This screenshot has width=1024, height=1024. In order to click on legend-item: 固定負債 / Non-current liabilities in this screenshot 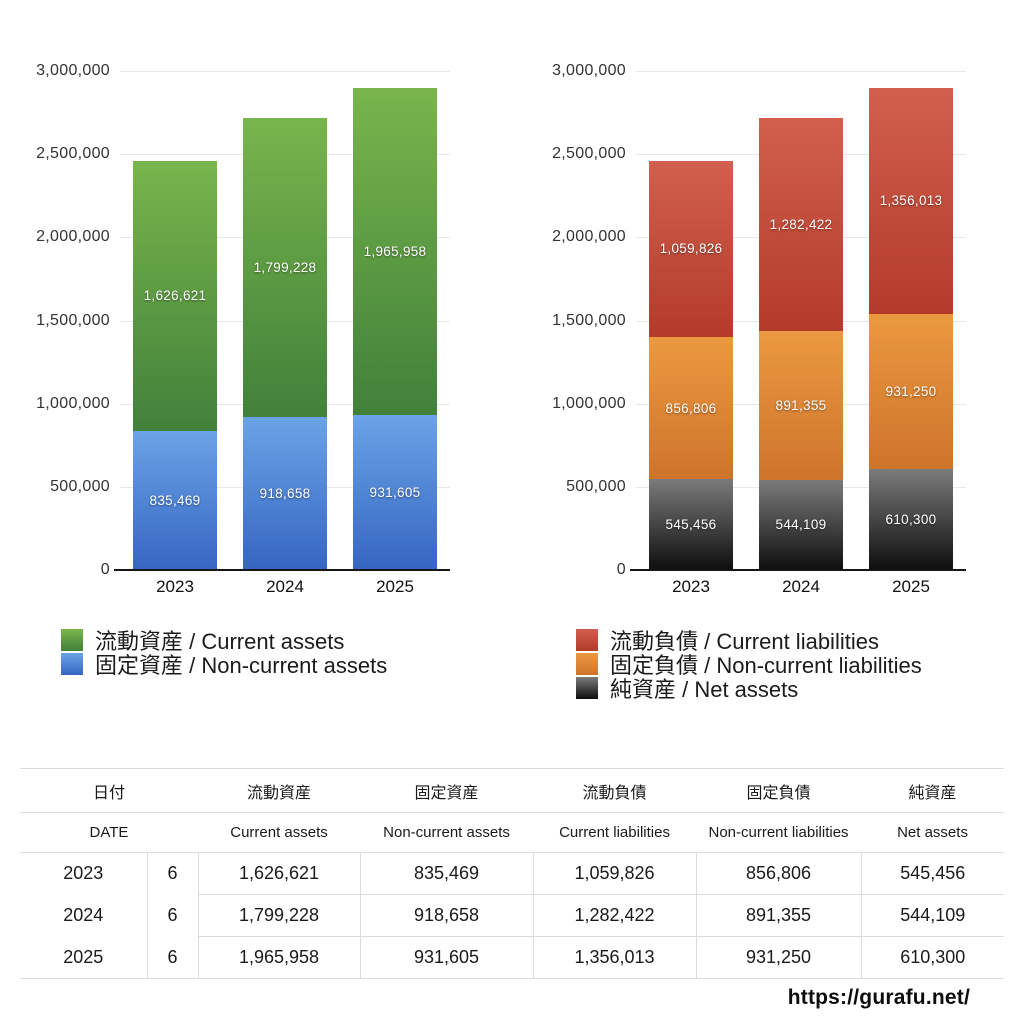, I will do `click(749, 665)`.